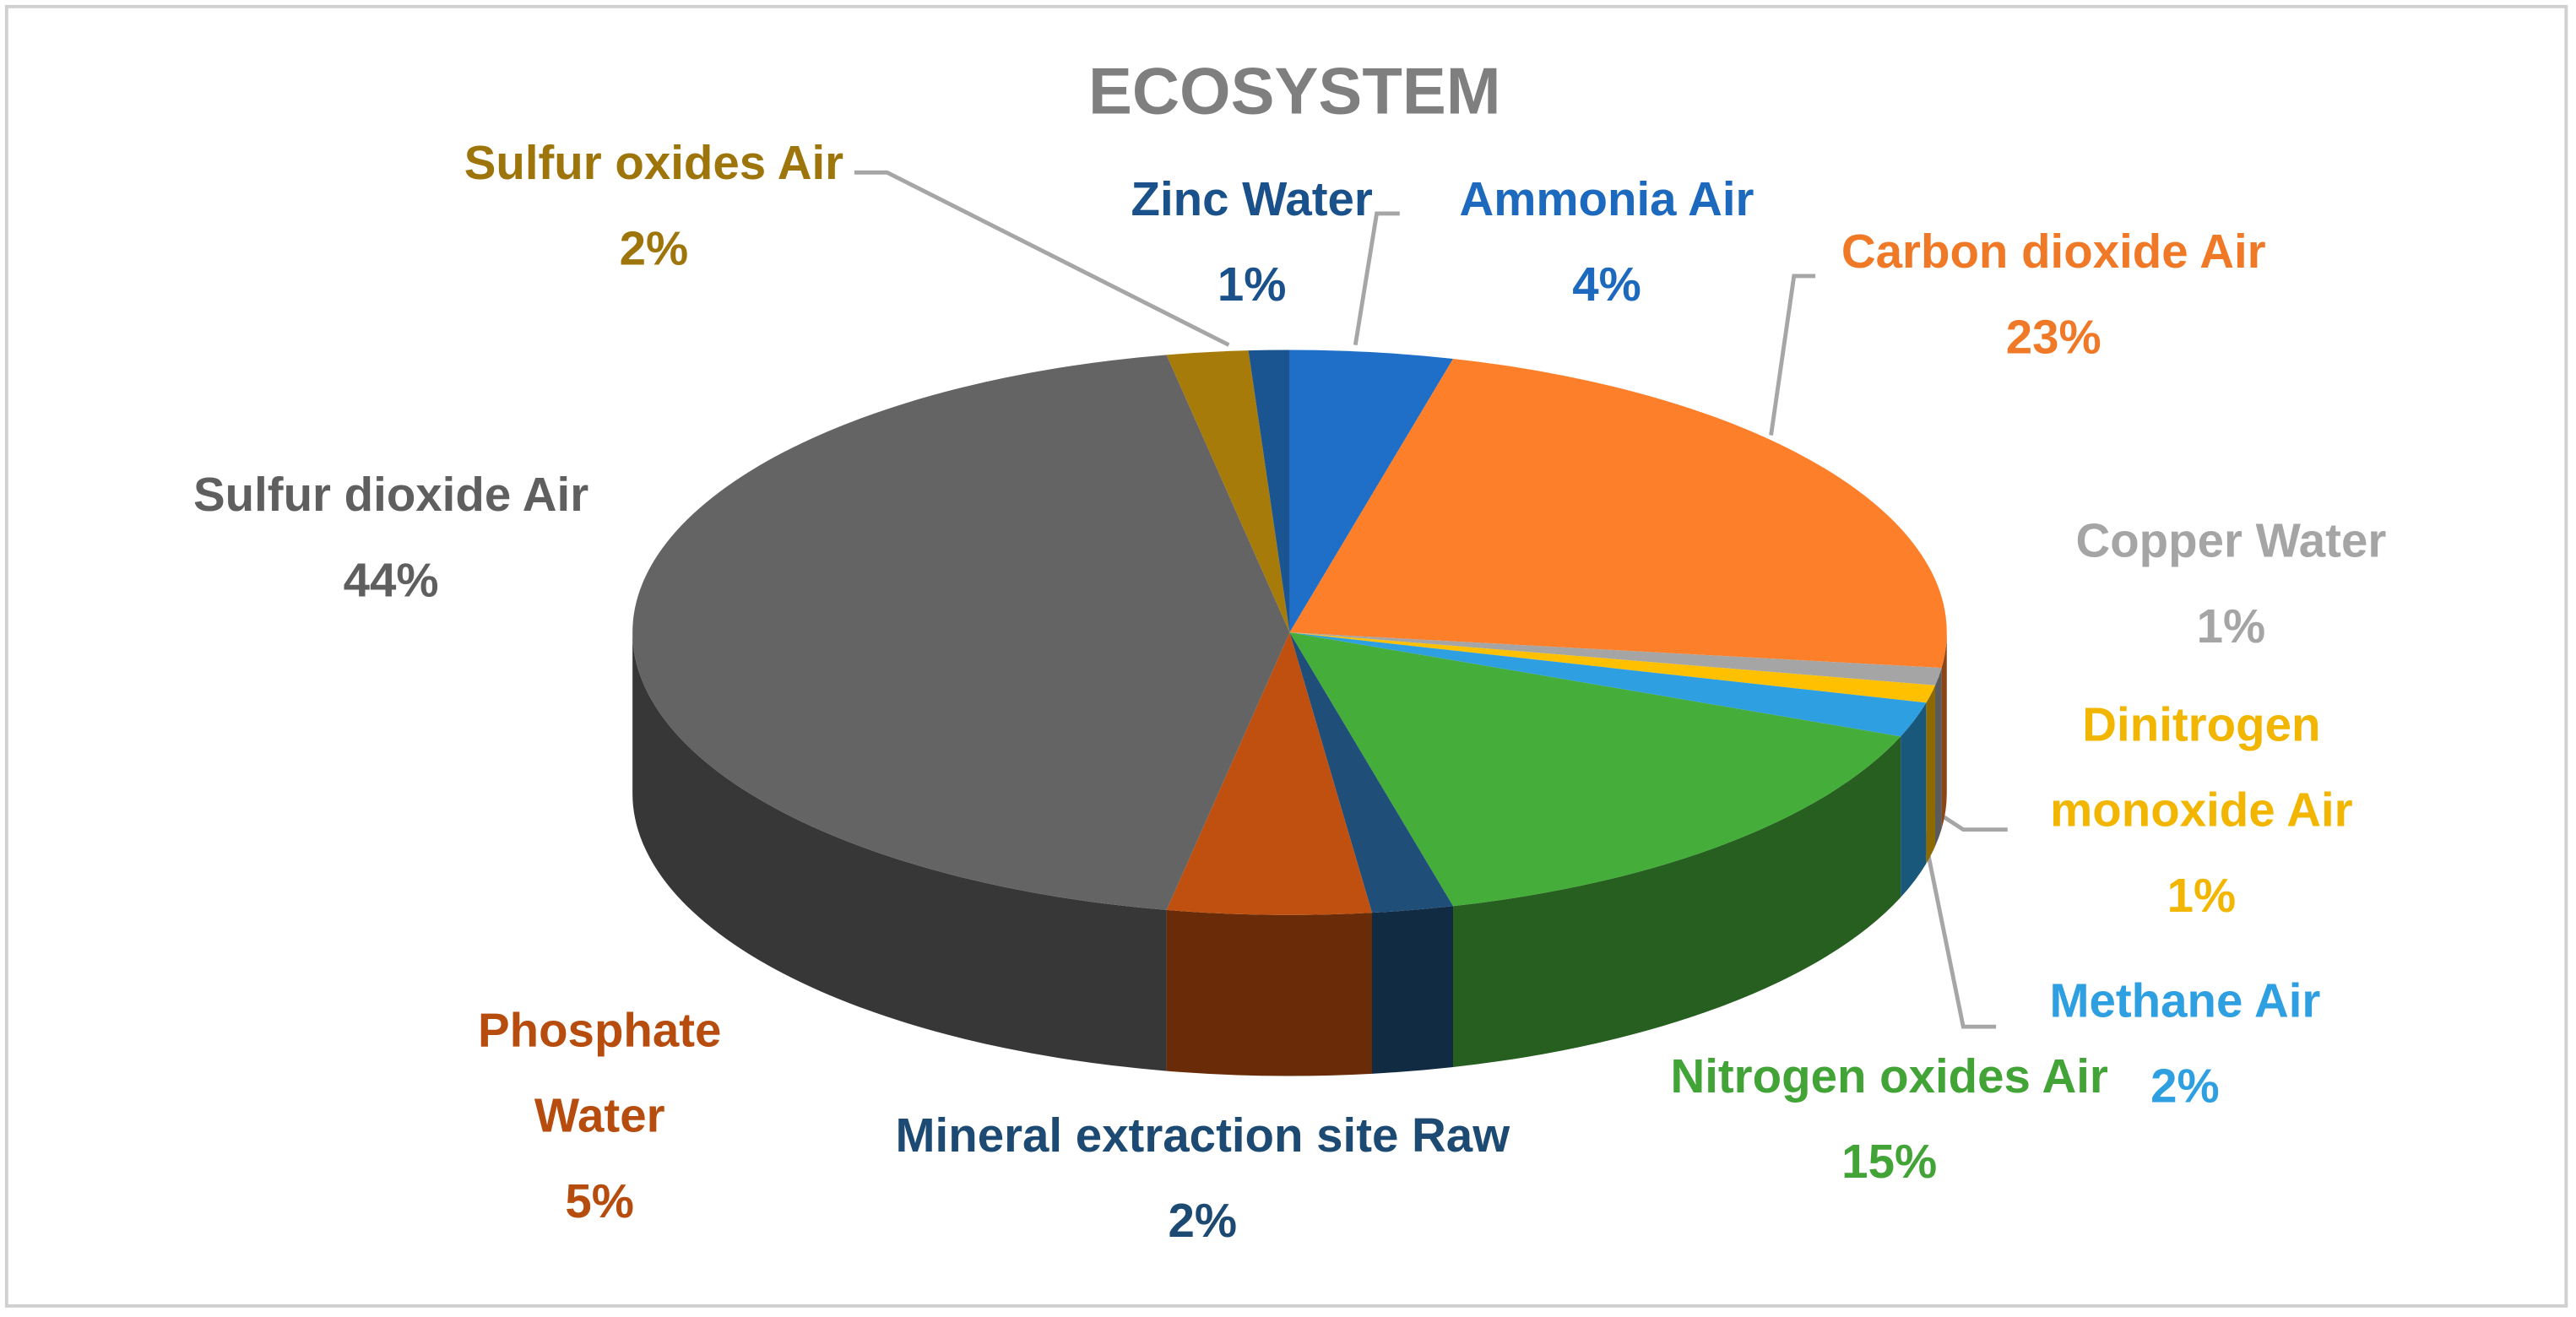 This screenshot has height=1317, width=2576. Describe the element at coordinates (1607, 285) in the screenshot. I see `value-label: 4%` at that location.